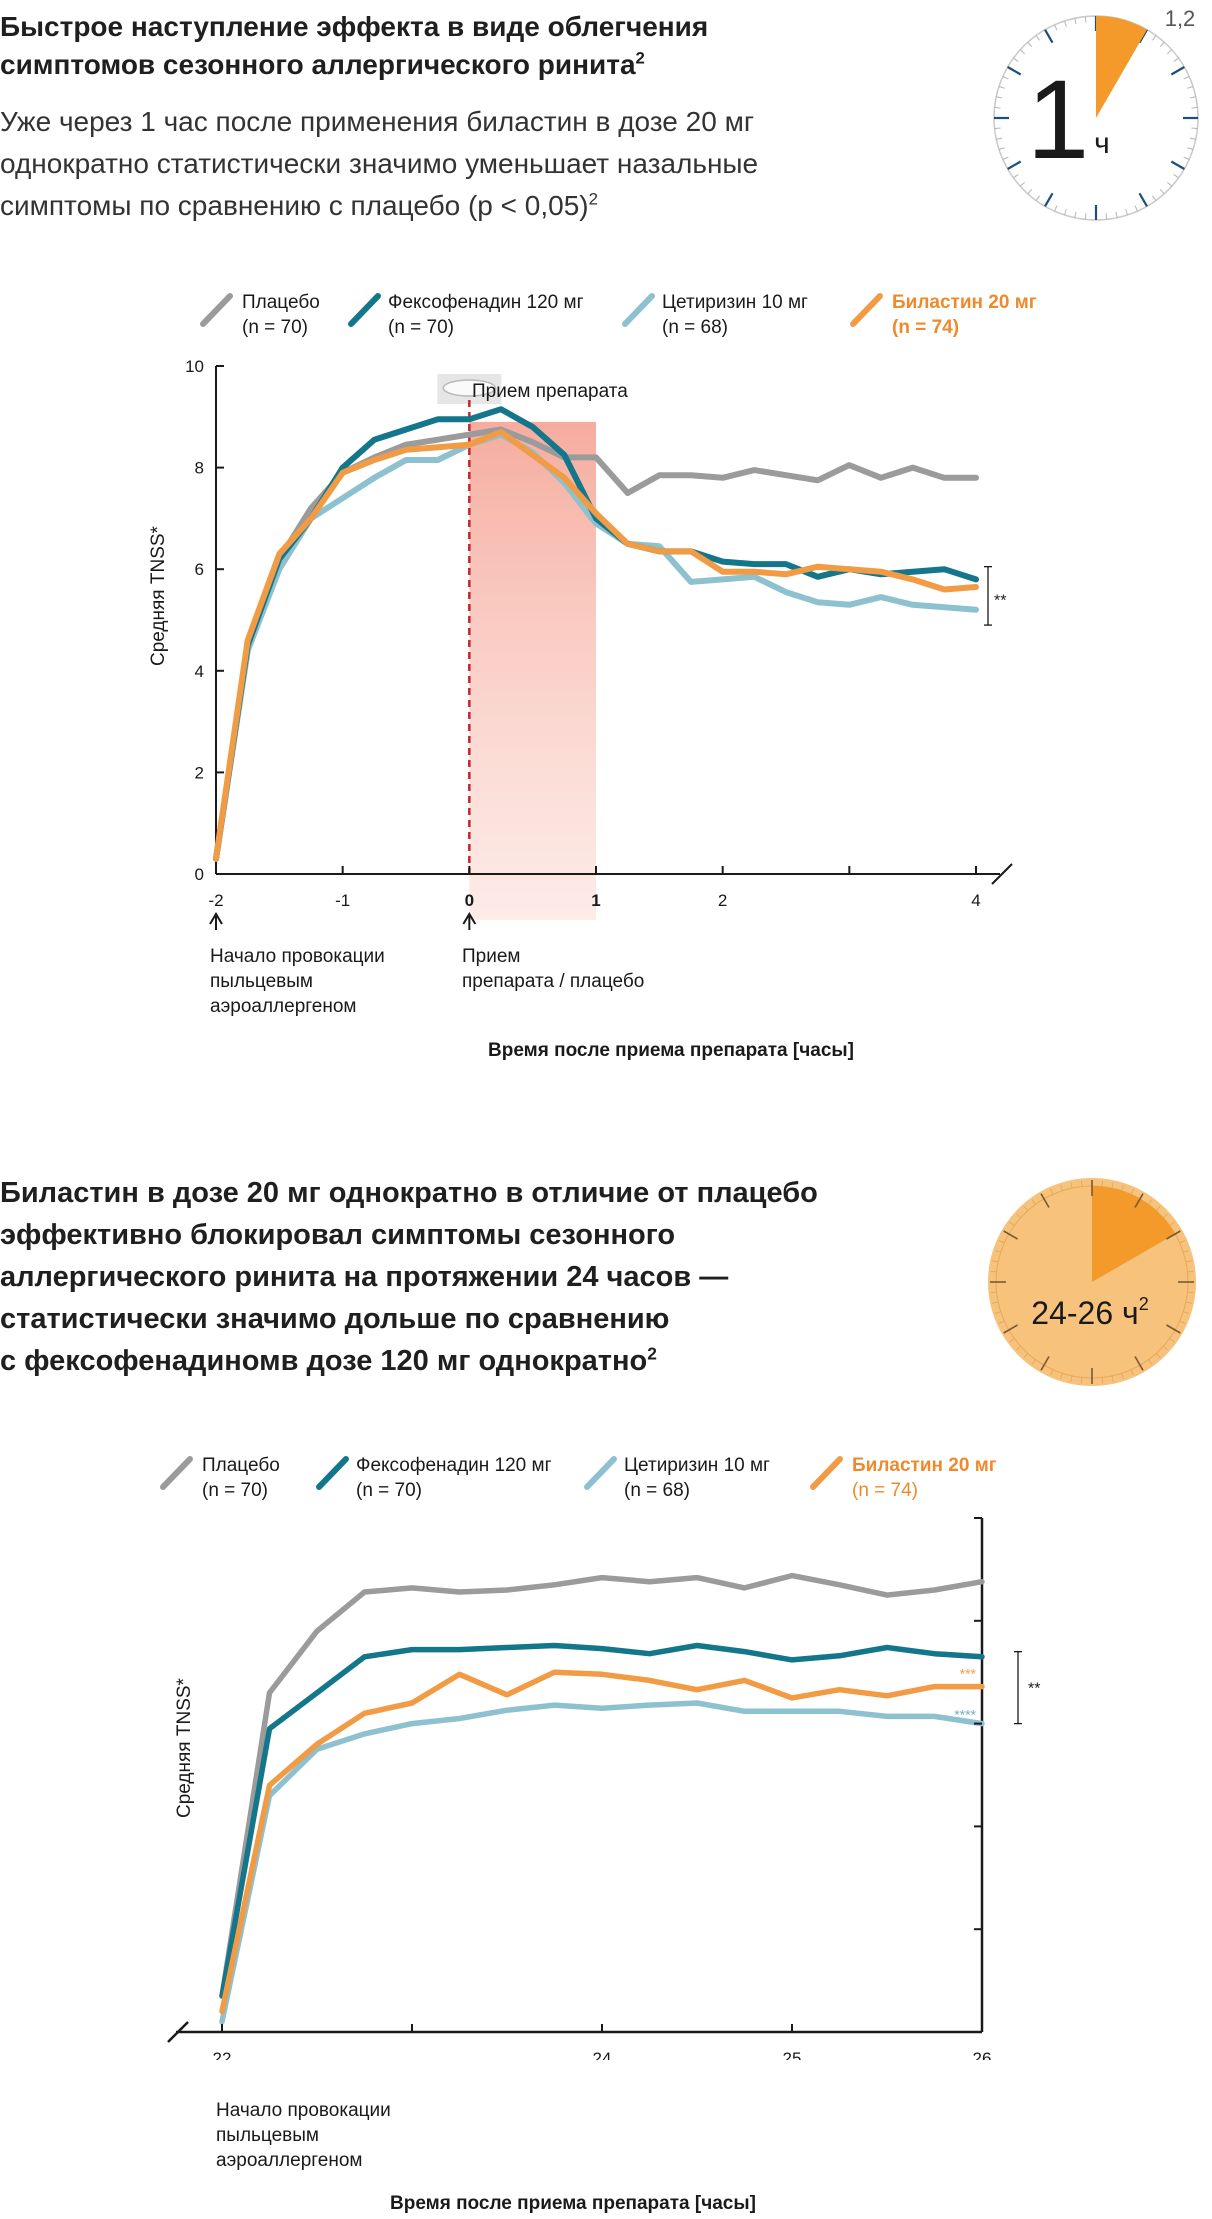 This screenshot has height=2219, width=1212. I want to click on chart2-start-line3: аэроаллергеном, so click(289, 2160).